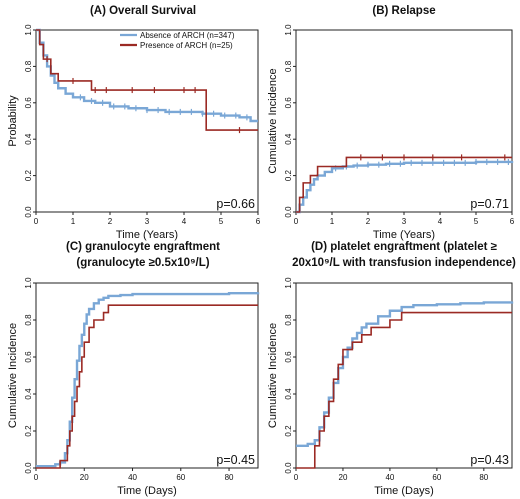  I want to click on panel-title: (A) Overall Survival, so click(143, 11).